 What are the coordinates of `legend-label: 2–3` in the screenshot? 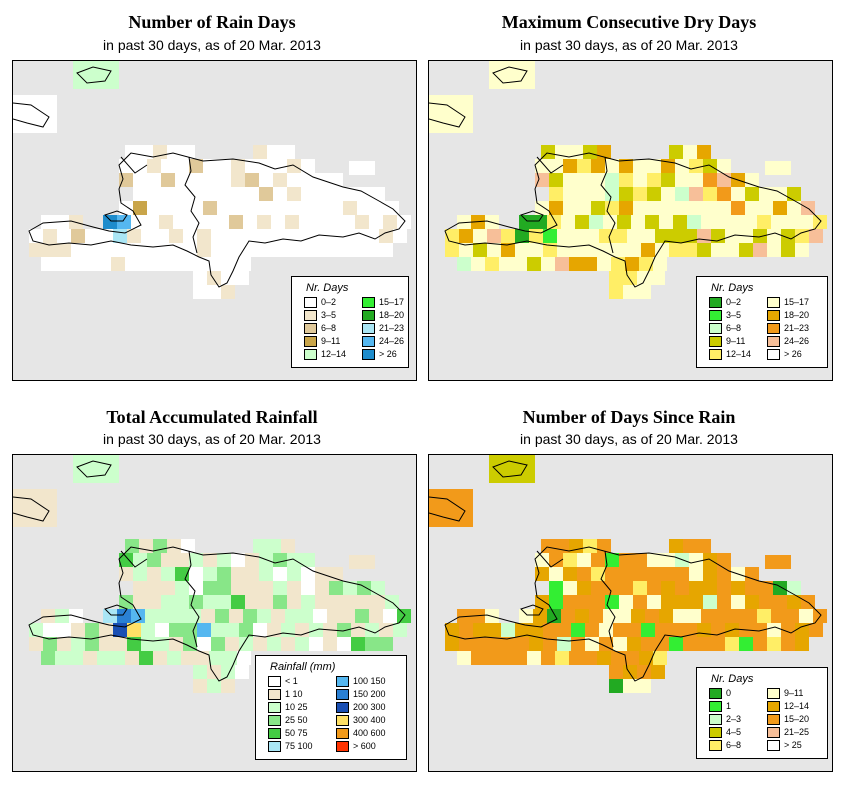 It's located at (734, 719).